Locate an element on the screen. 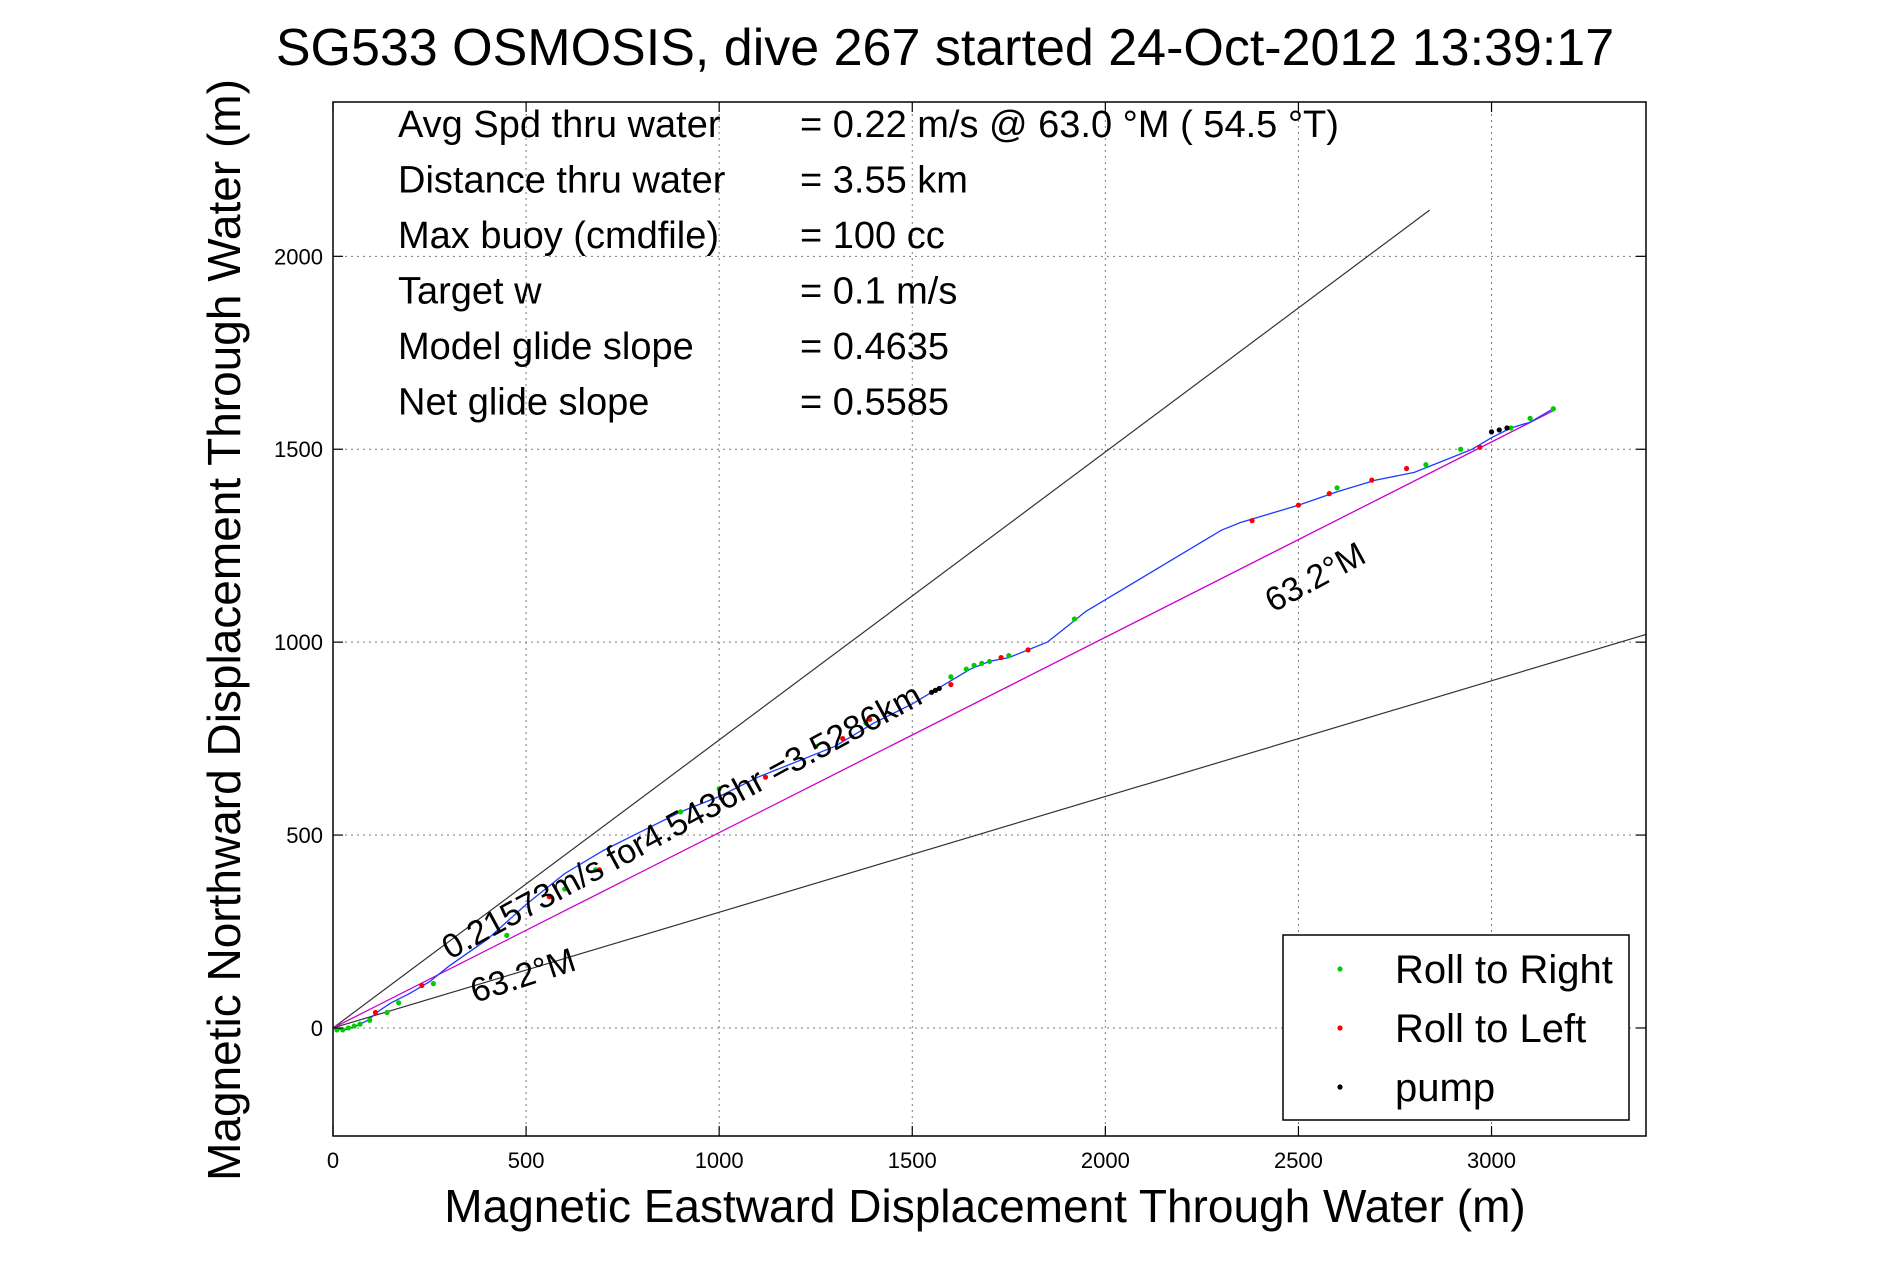  series-pump is located at coordinates (1219, 560).